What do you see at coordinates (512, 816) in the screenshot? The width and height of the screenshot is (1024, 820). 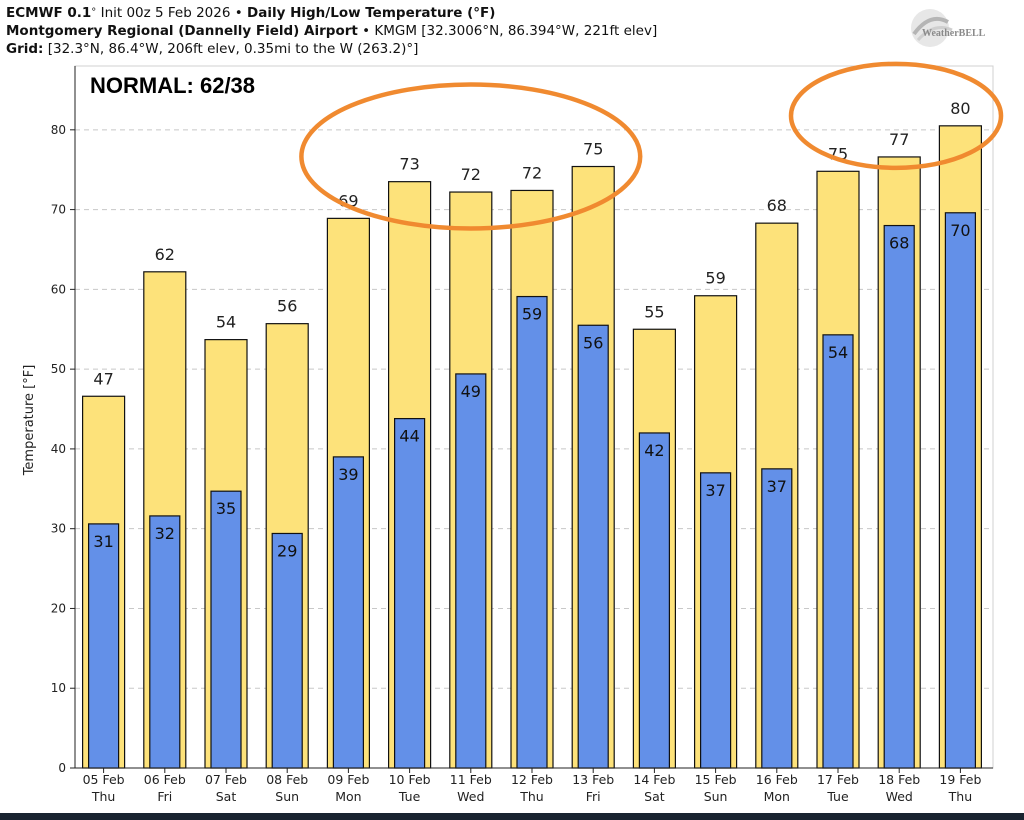 I see `bottom-strip` at bounding box center [512, 816].